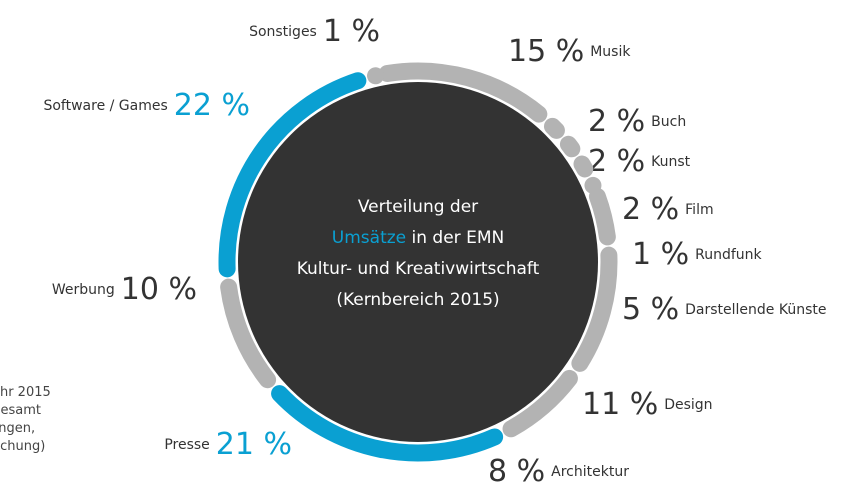  What do you see at coordinates (458, 238) in the screenshot?
I see `center-title: in der EMN` at bounding box center [458, 238].